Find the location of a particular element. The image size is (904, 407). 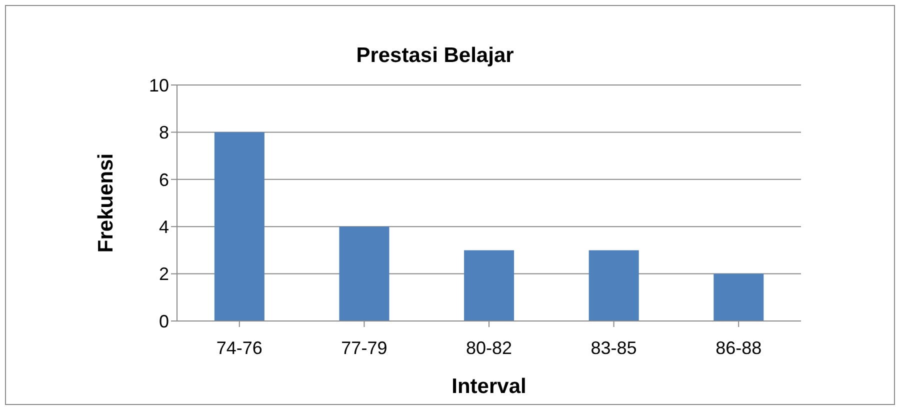

x-tick-label: 86-88 is located at coordinates (739, 348).